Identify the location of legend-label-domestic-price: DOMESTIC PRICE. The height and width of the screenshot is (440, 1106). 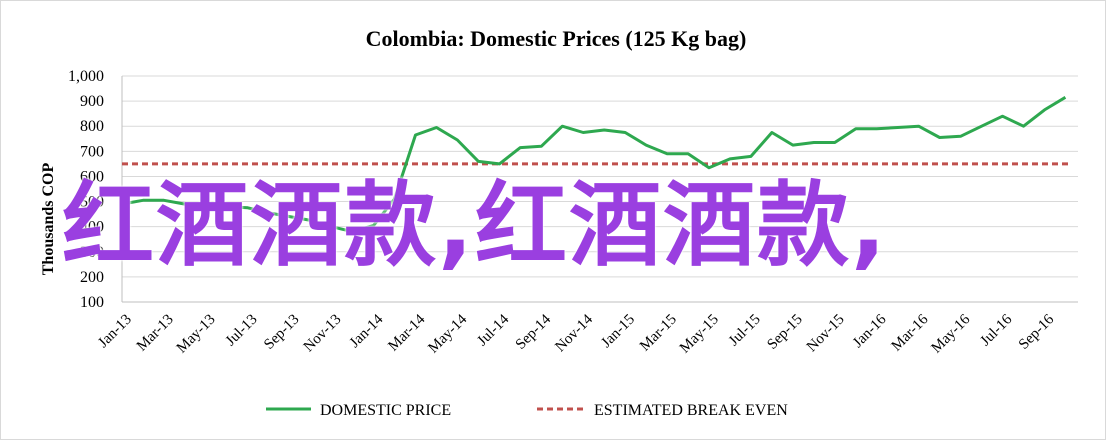
(385, 410).